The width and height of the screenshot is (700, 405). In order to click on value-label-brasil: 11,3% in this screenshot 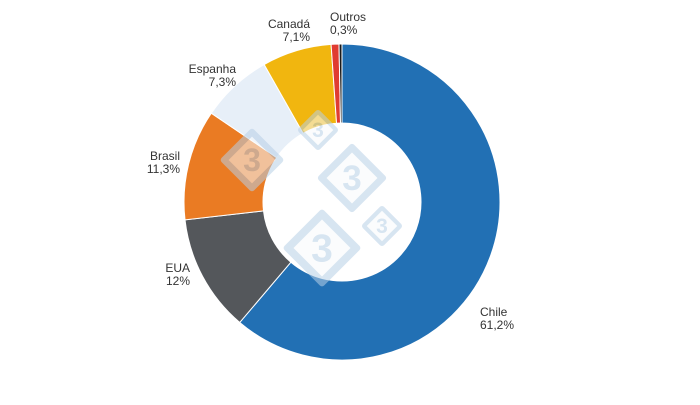, I will do `click(163, 169)`.